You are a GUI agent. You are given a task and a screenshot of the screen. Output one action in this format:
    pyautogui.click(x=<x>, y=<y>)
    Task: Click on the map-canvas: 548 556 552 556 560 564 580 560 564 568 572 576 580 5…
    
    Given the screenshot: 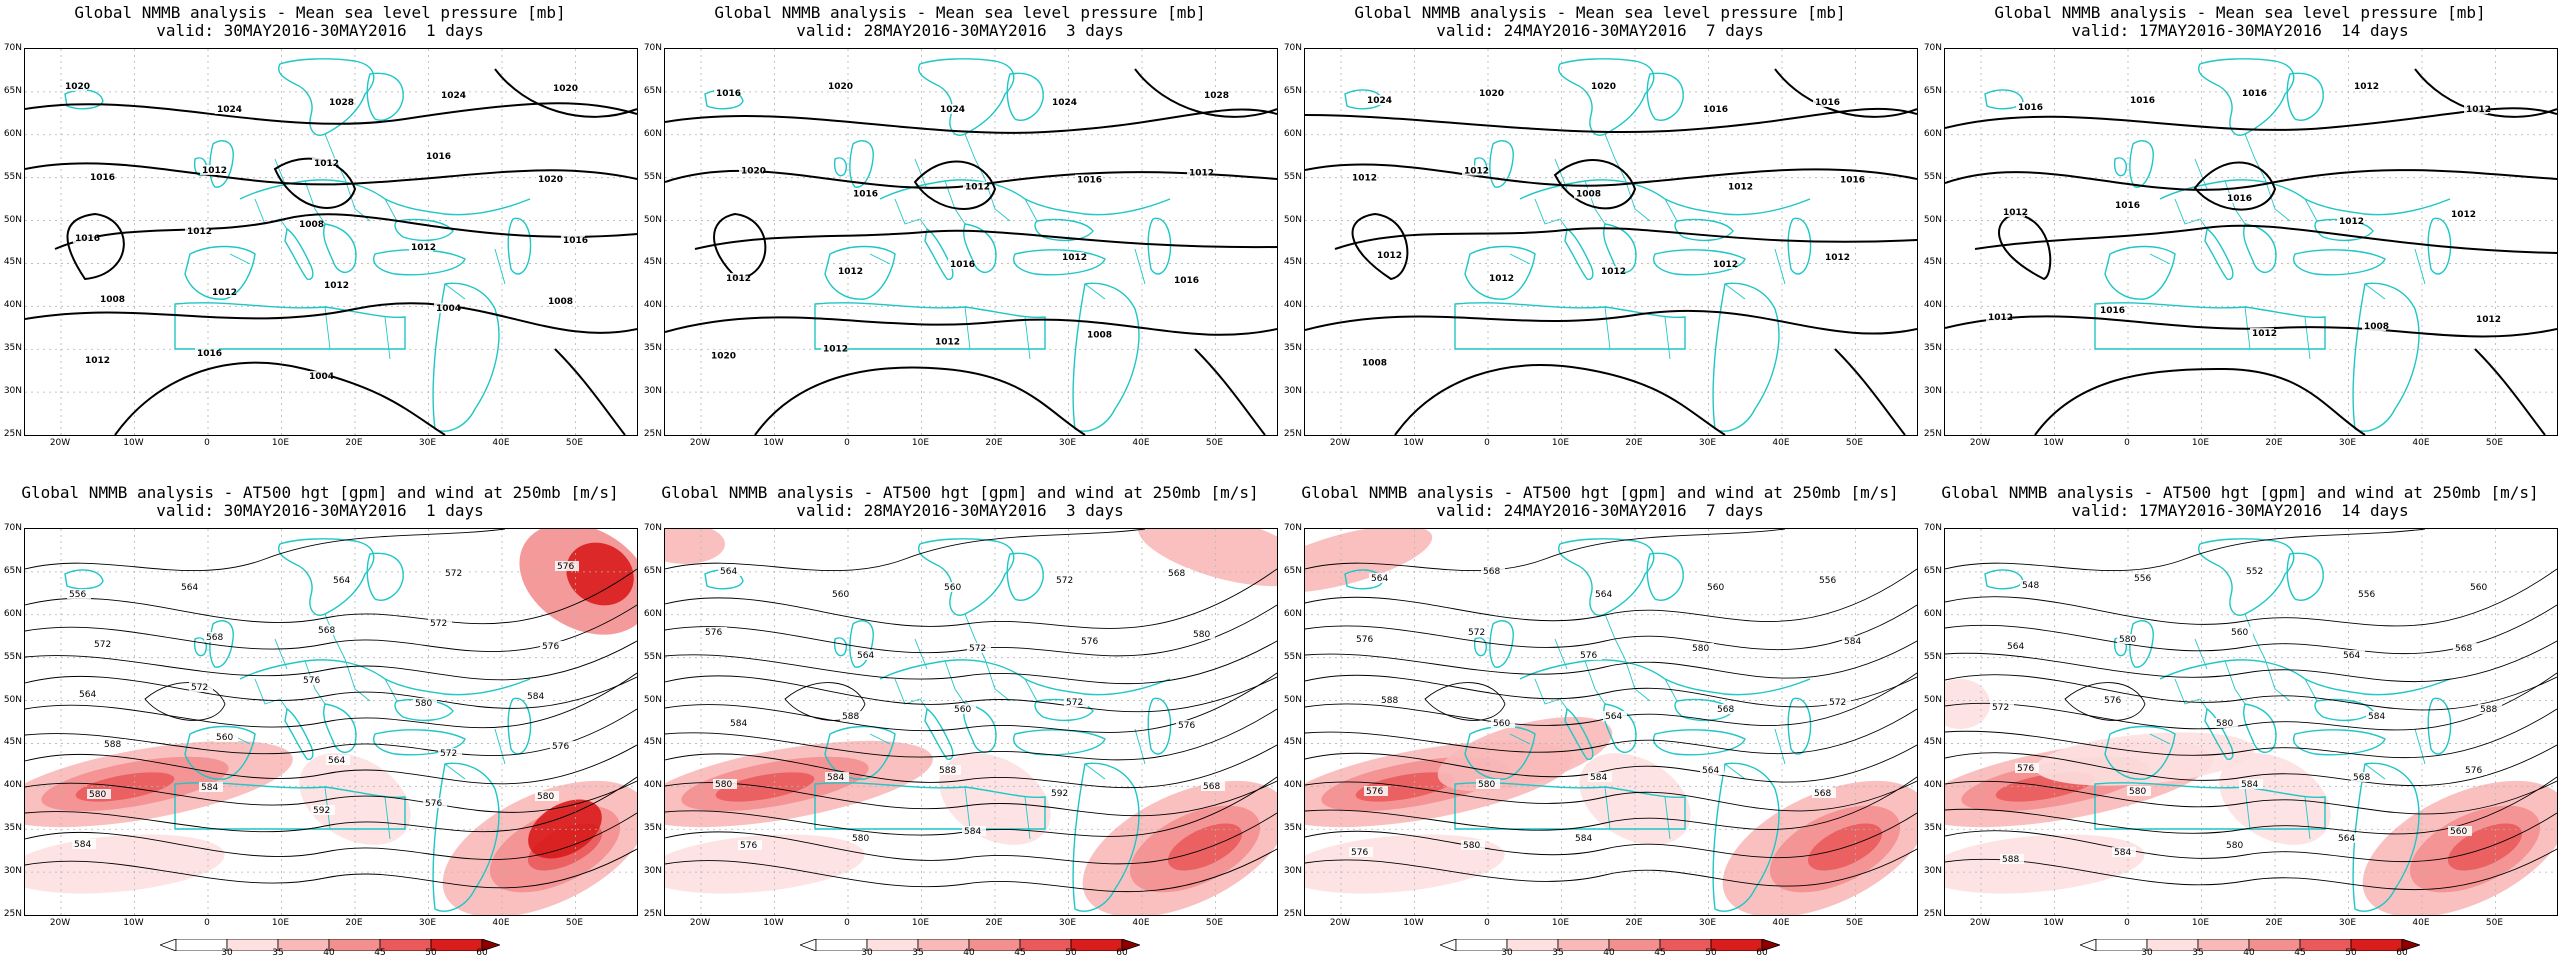 What is the action you would take?
    pyautogui.click(x=2251, y=722)
    